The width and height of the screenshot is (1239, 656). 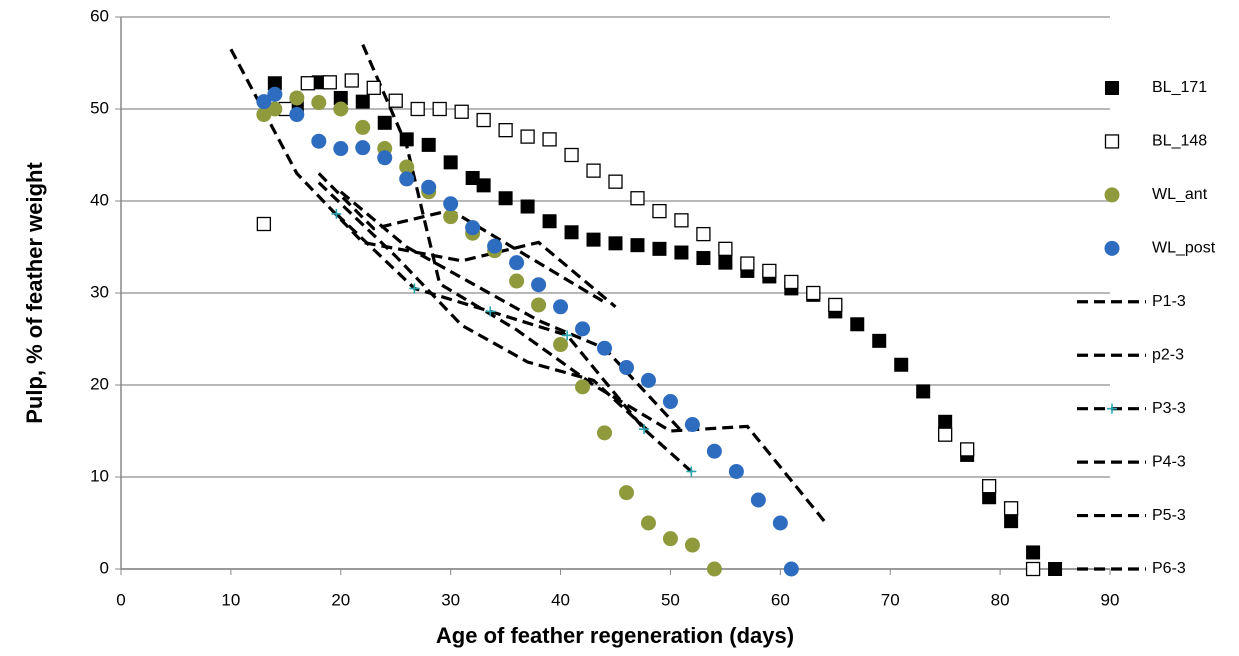 I want to click on legend-label: WL_ant, so click(x=1180, y=194).